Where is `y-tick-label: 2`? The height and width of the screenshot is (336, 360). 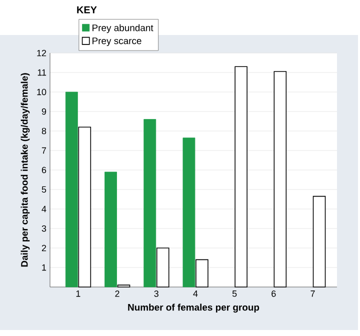
y-tick-label: 2 is located at coordinates (44, 248).